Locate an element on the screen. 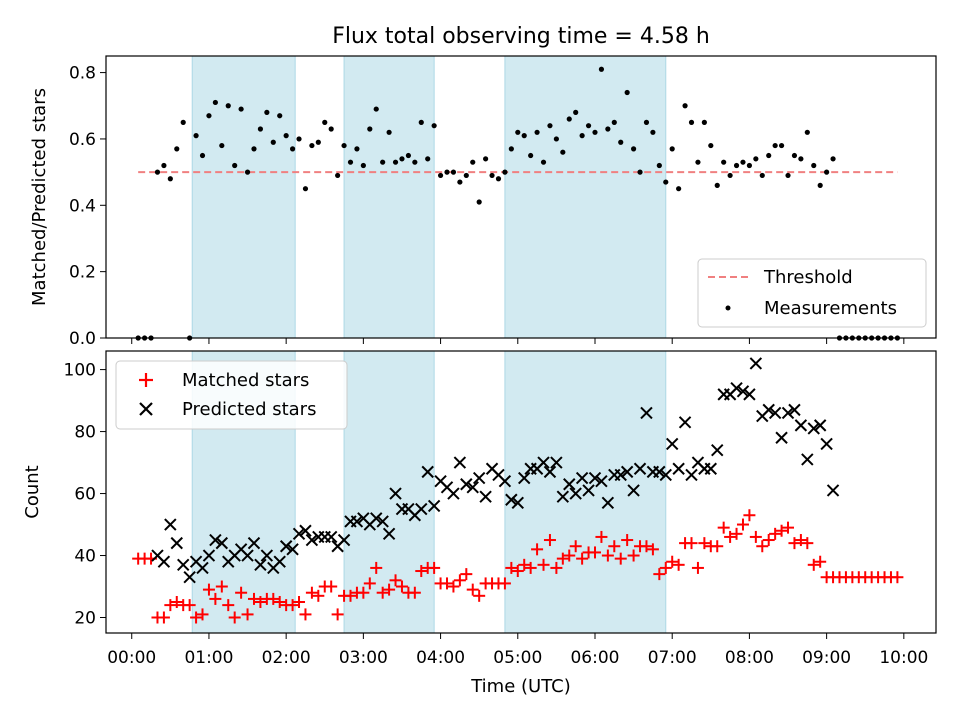 The width and height of the screenshot is (960, 720). bottom-y-tick-label: 80 is located at coordinates (85, 433).